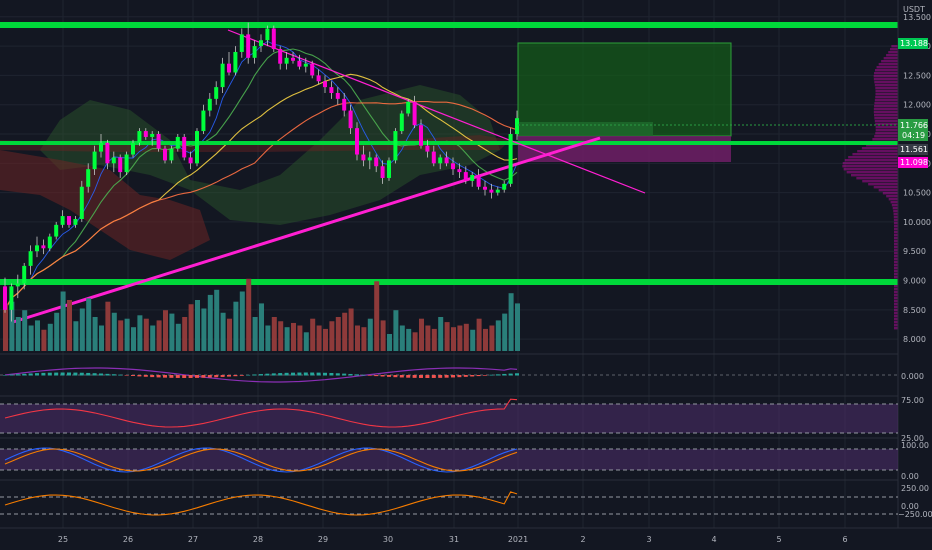  What do you see at coordinates (449, 282) in the screenshot?
I see `support-line-bottom` at bounding box center [449, 282].